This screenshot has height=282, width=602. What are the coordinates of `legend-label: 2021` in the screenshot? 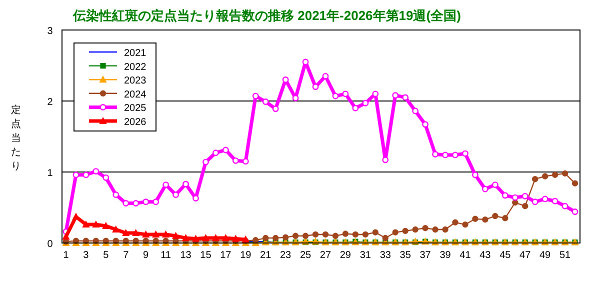 It's located at (135, 53).